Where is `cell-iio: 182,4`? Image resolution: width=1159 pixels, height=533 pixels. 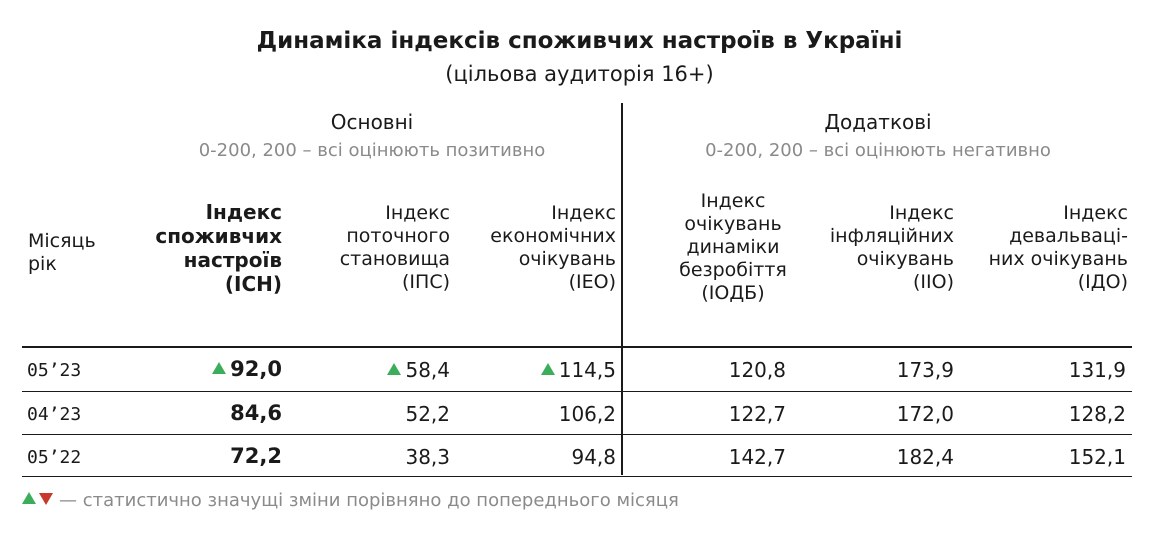
cell-iio: 182,4 is located at coordinates (925, 457).